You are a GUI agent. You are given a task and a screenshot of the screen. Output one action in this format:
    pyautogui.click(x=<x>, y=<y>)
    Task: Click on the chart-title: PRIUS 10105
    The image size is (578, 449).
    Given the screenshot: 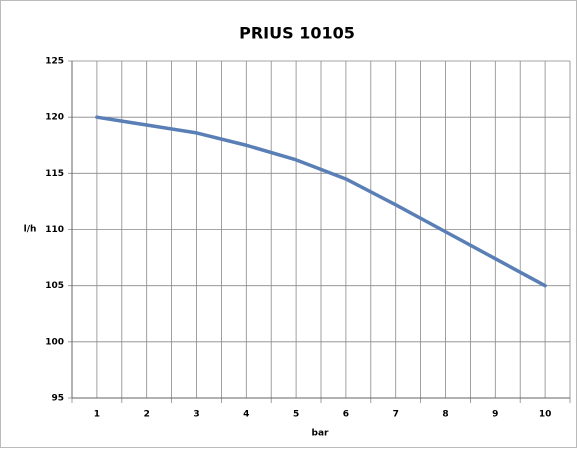 What is the action you would take?
    pyautogui.click(x=297, y=33)
    